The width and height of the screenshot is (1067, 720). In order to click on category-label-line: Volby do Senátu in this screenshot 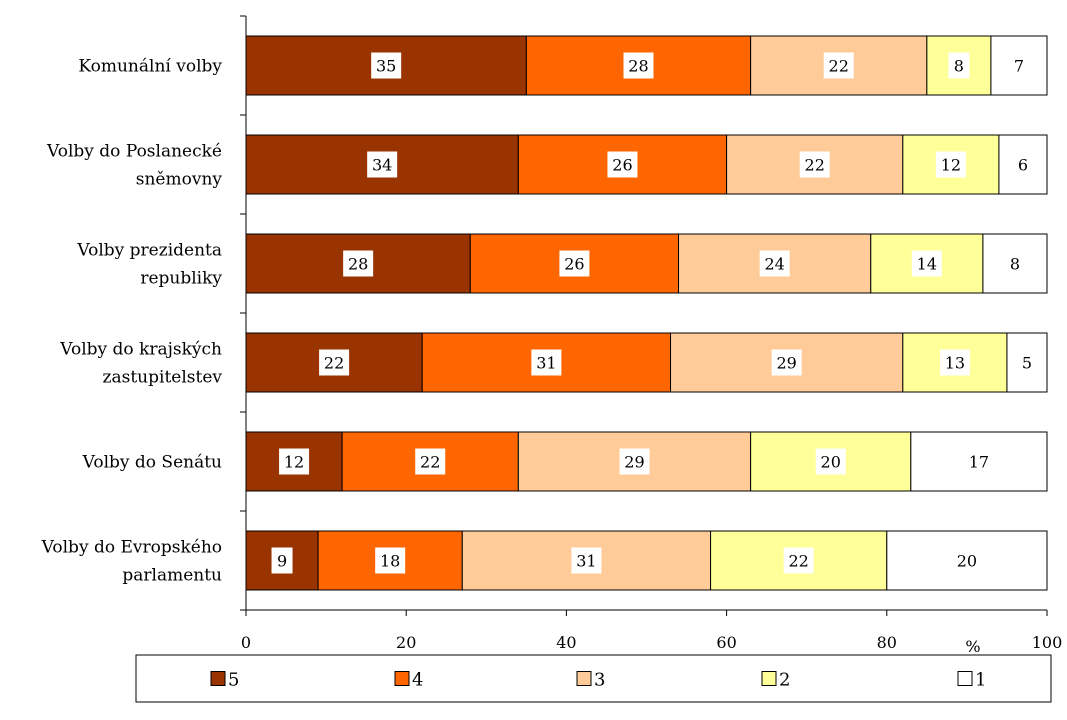, I will do `click(152, 463)`.